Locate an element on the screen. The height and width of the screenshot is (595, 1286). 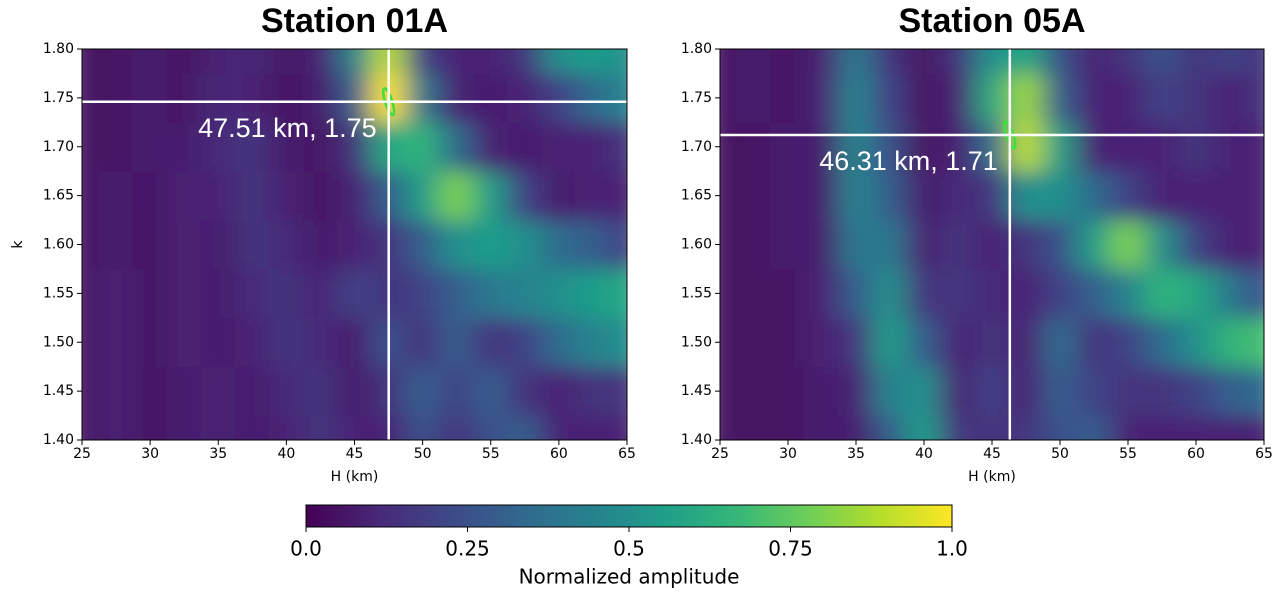
x-tick-label: 55 is located at coordinates (491, 454).